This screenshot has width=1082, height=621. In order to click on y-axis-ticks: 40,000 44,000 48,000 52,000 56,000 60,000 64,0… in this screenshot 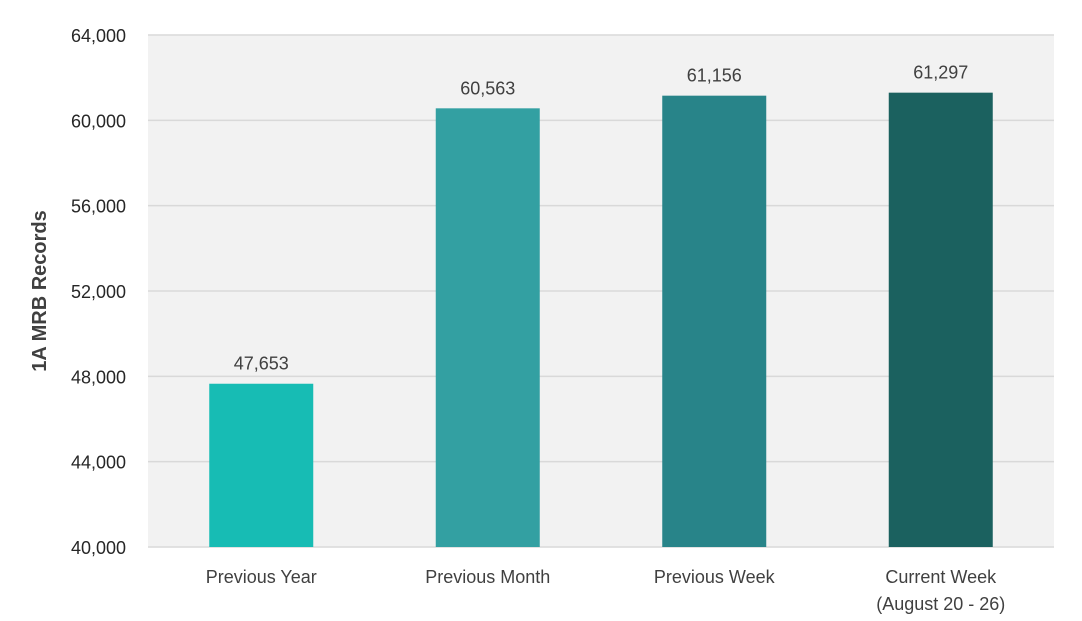, I will do `click(98, 292)`.